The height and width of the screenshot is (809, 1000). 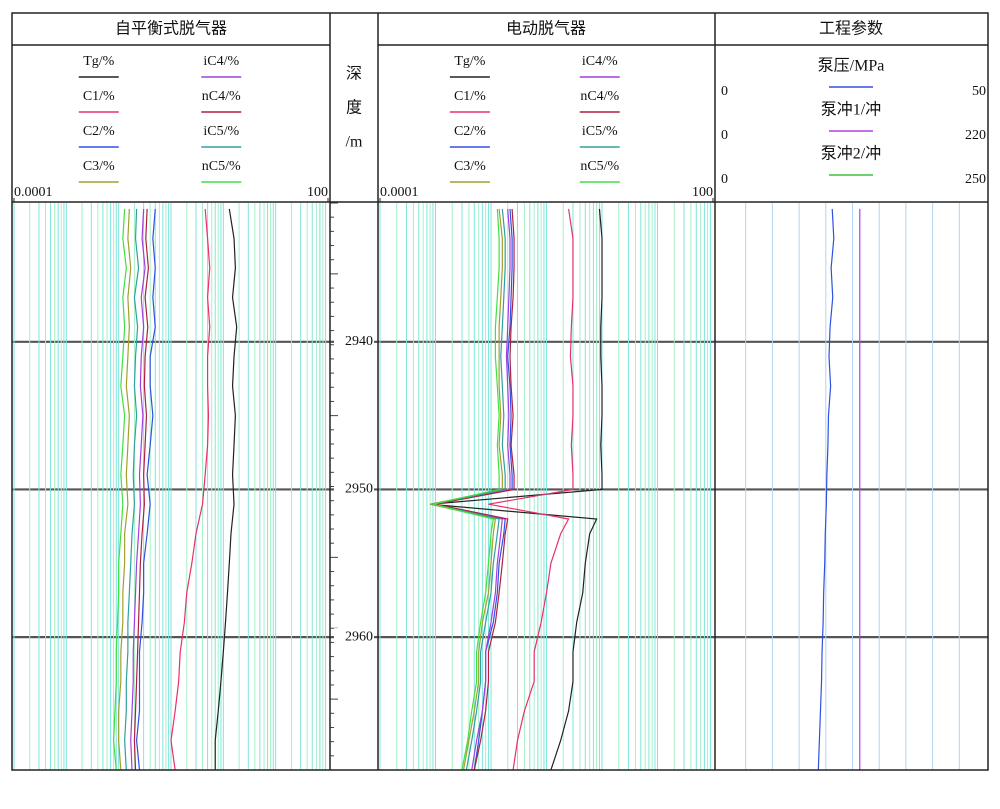 I want to click on depth-label: 度, so click(x=354, y=108).